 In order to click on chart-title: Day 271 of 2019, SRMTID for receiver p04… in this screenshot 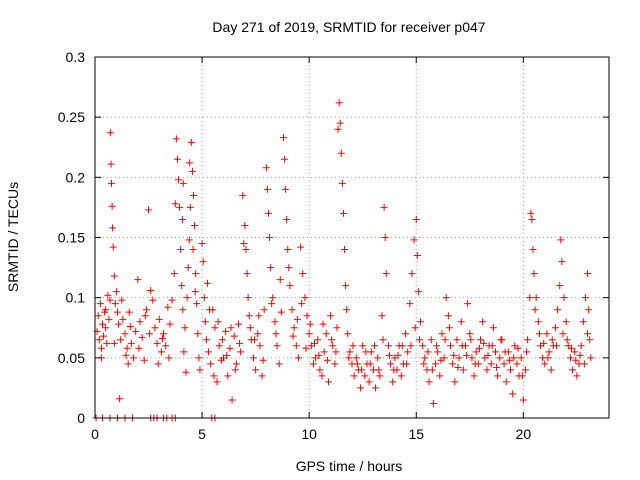, I will do `click(348, 27)`.